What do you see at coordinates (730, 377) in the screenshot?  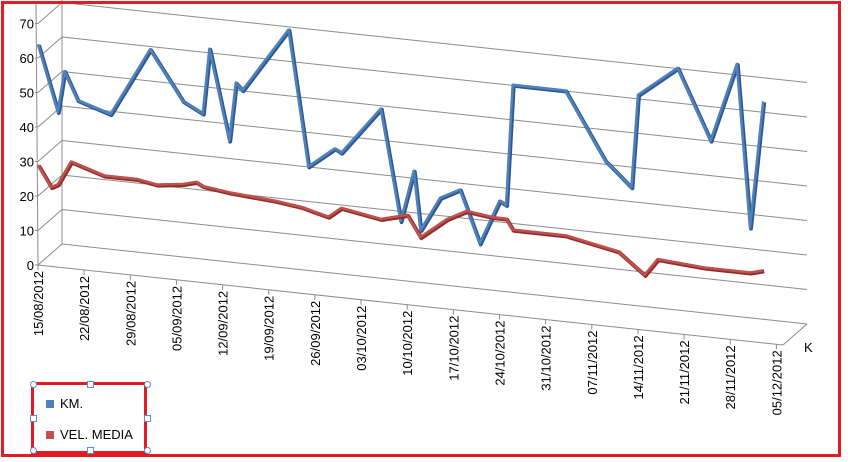 I see `x-tick-label: 28/11/2012` at bounding box center [730, 377].